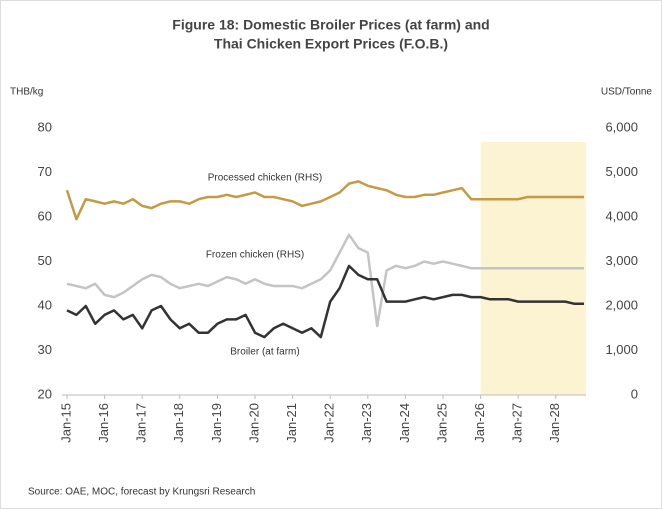 This screenshot has width=662, height=509. I want to click on x-tick-label: Jan-28, so click(554, 423).